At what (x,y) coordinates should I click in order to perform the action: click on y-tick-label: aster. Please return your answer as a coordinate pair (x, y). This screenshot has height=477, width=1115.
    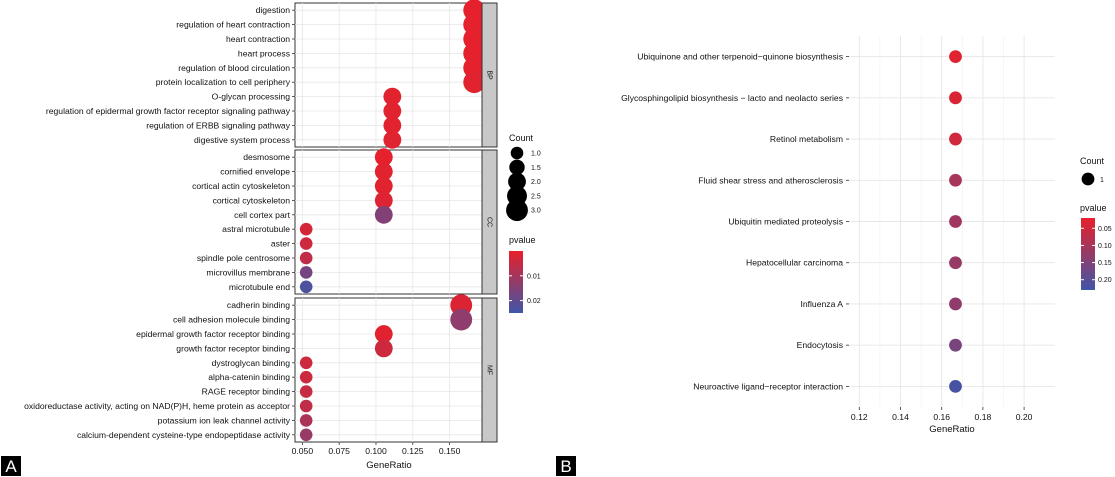
    Looking at the image, I should click on (280, 244).